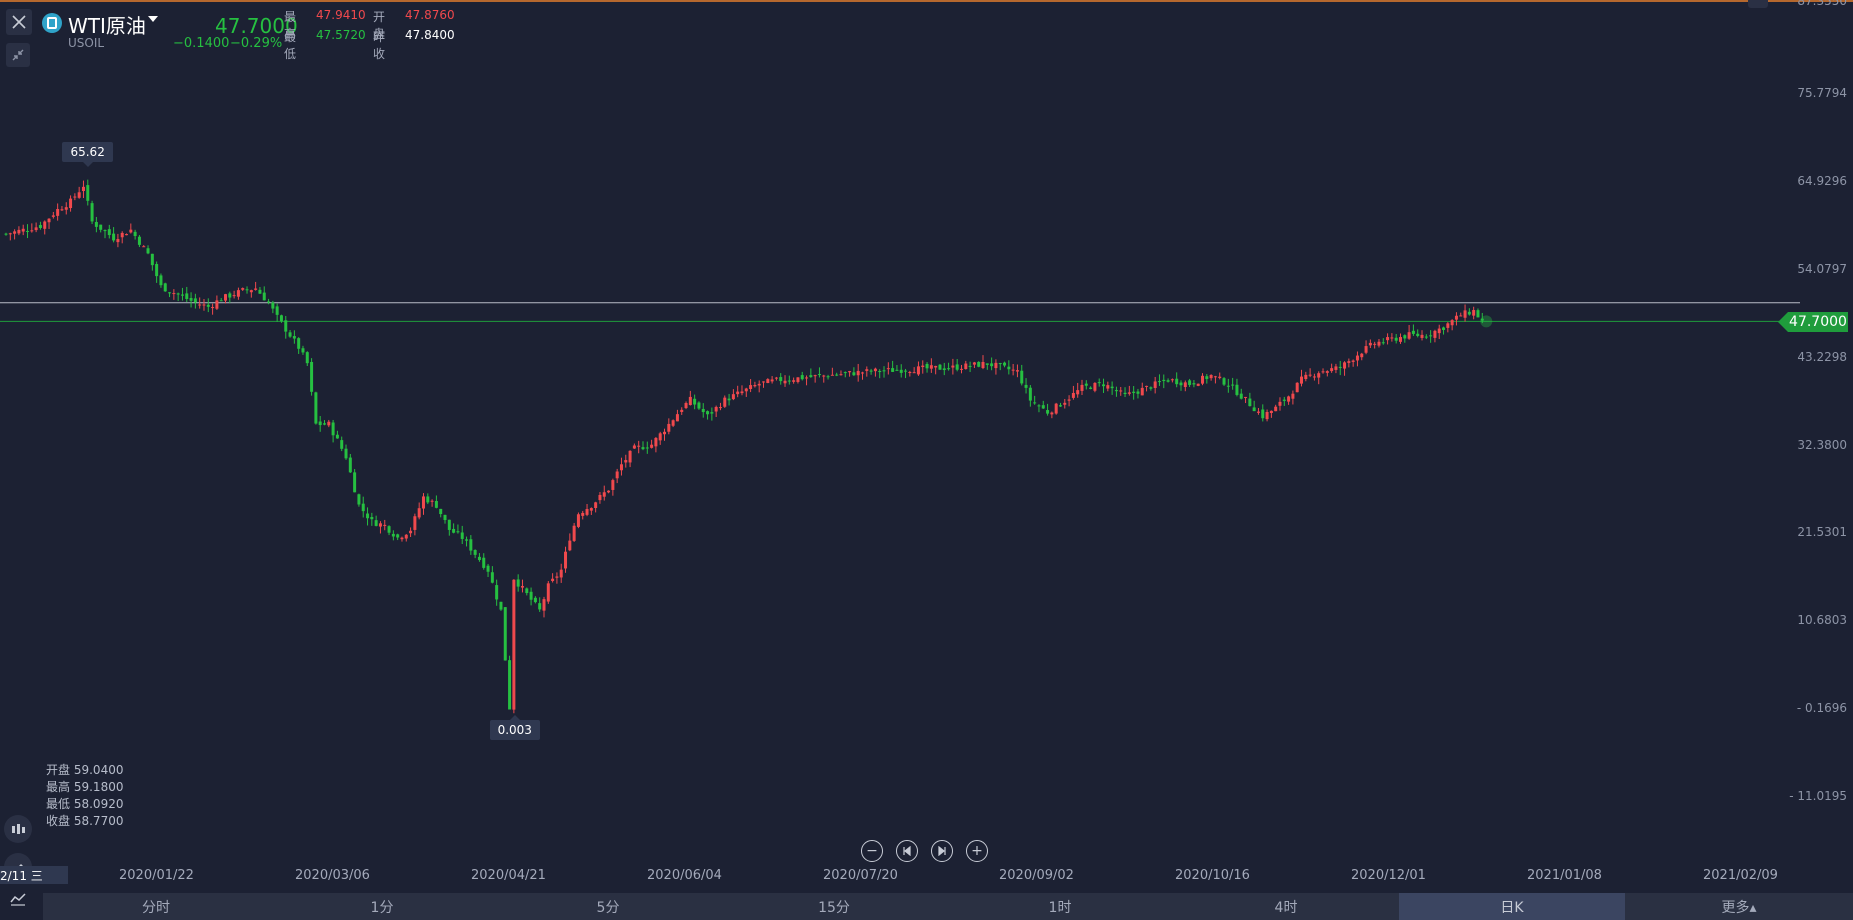 The height and width of the screenshot is (920, 1853). Describe the element at coordinates (942, 851) in the screenshot. I see `scroll-end-button` at that location.